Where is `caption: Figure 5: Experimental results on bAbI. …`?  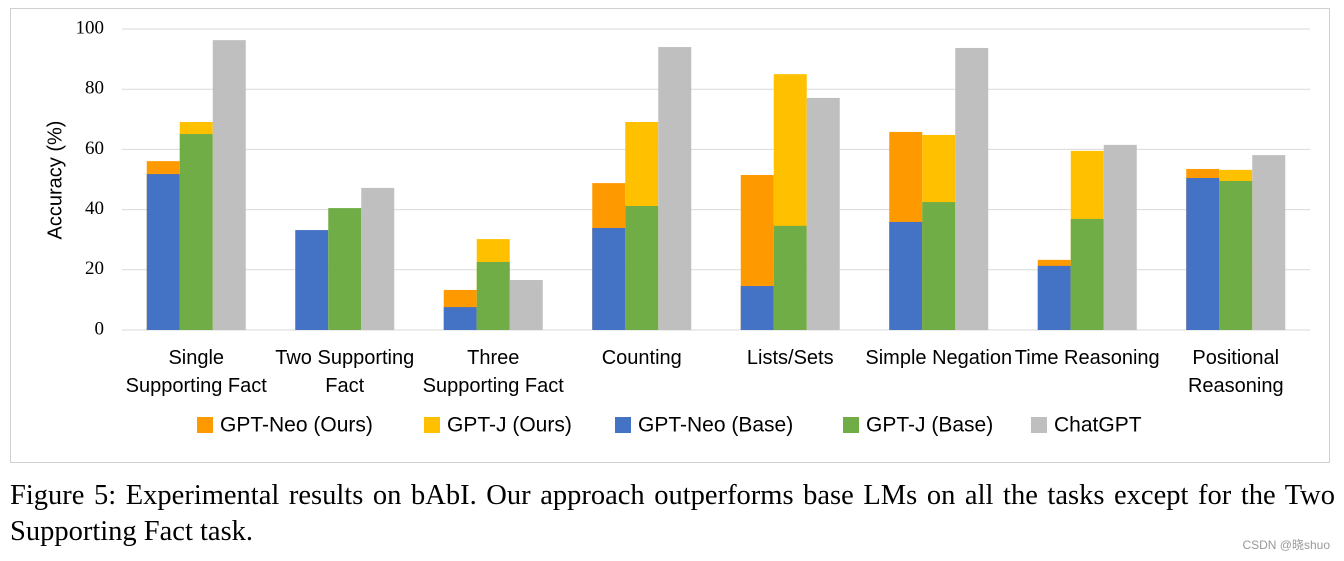
caption: Figure 5: Experimental results on bAbI. … is located at coordinates (672, 513).